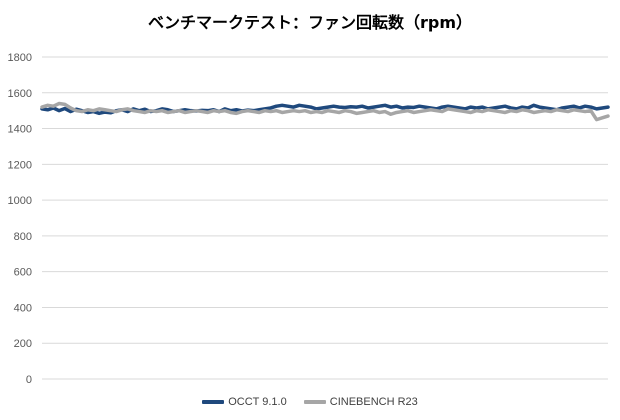  What do you see at coordinates (23, 308) in the screenshot?
I see `y-tick-label-400: 400` at bounding box center [23, 308].